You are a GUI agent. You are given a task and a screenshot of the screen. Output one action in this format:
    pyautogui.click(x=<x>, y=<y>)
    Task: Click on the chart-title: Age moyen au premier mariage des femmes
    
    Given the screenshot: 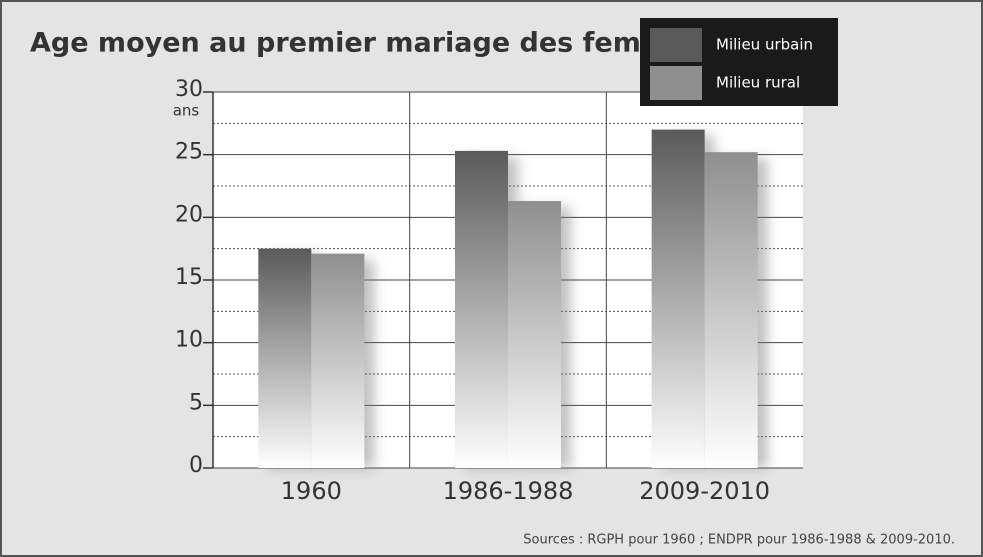 What is the action you would take?
    pyautogui.click(x=366, y=43)
    